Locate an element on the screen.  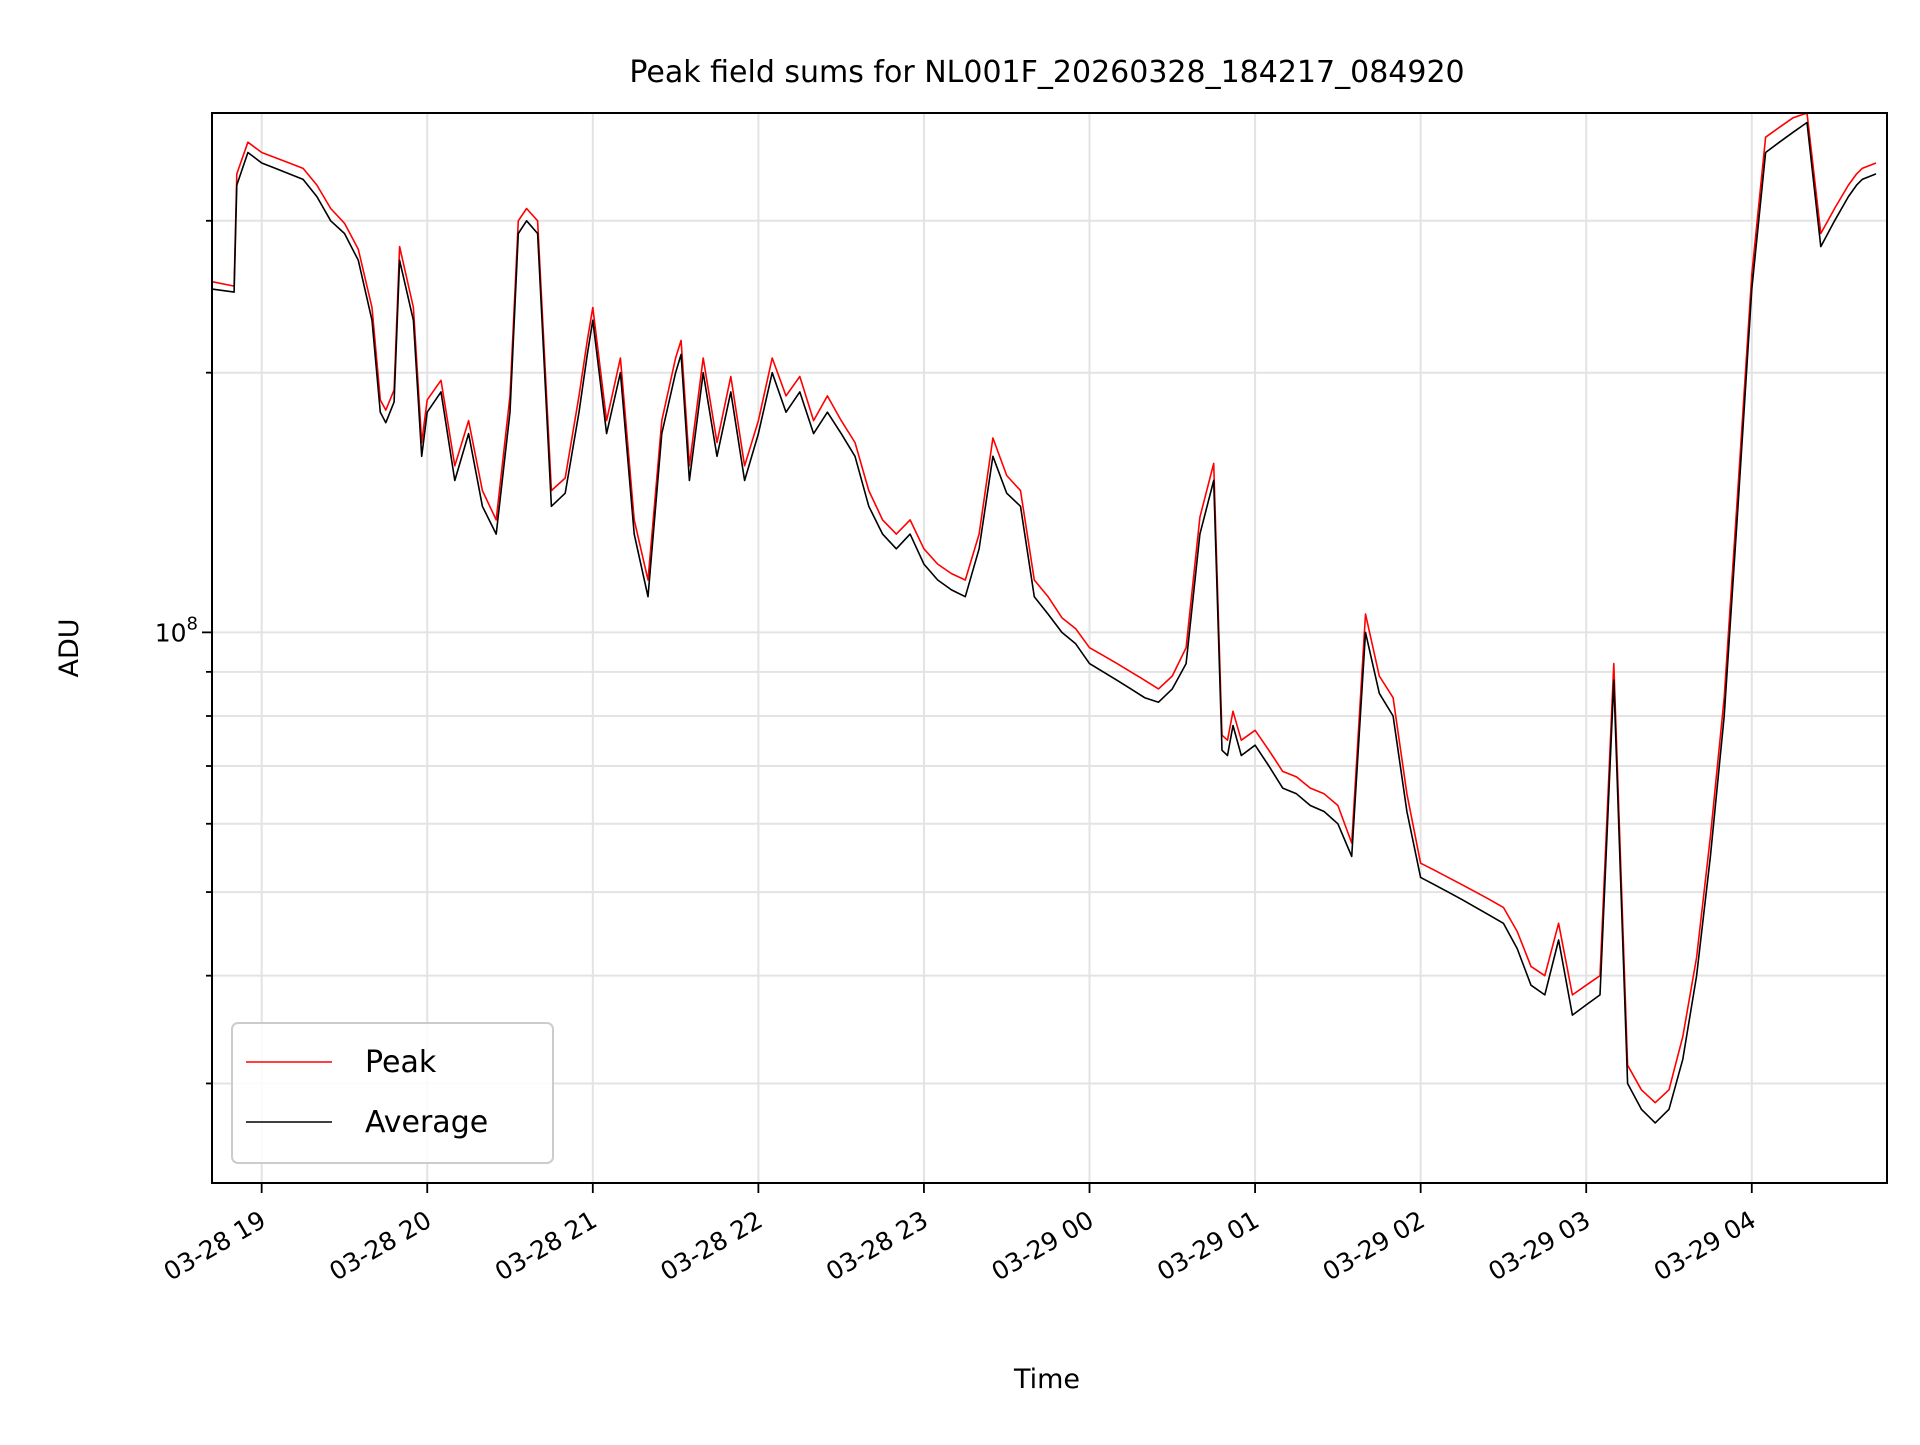
legend-box is located at coordinates (392, 1093).